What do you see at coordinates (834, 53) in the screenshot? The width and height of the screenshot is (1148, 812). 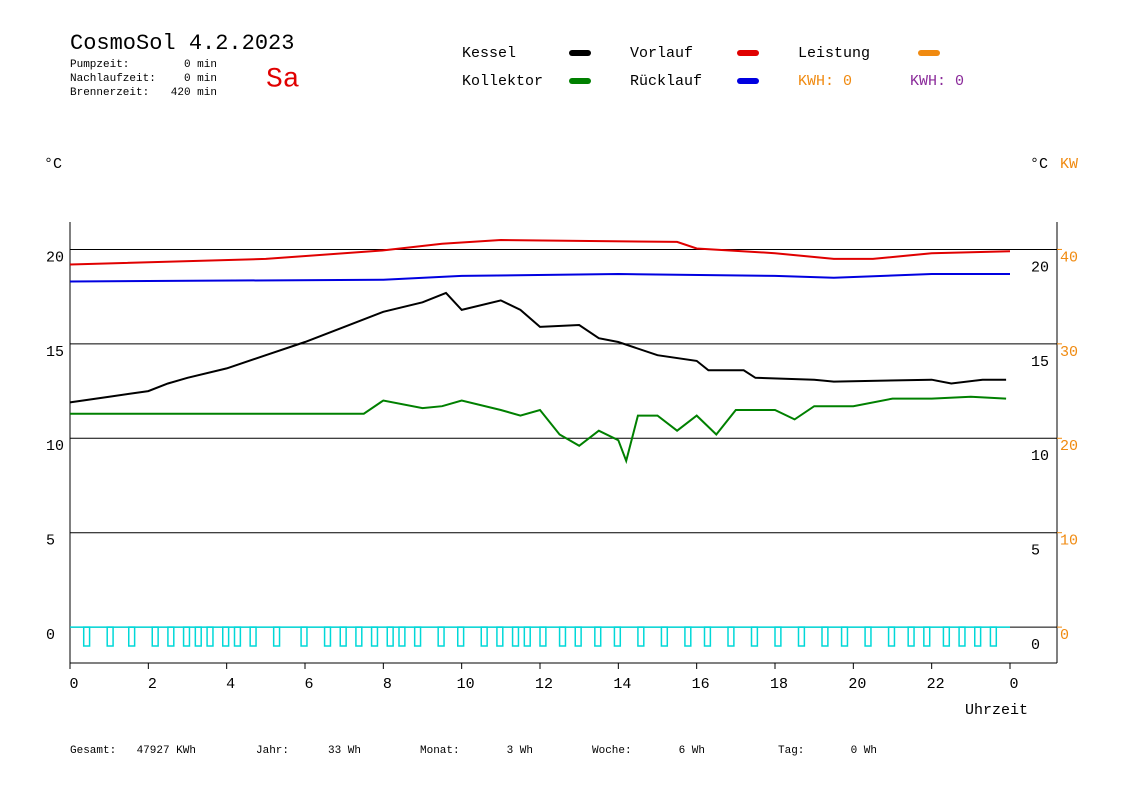 I see `legend-label: Leistung` at bounding box center [834, 53].